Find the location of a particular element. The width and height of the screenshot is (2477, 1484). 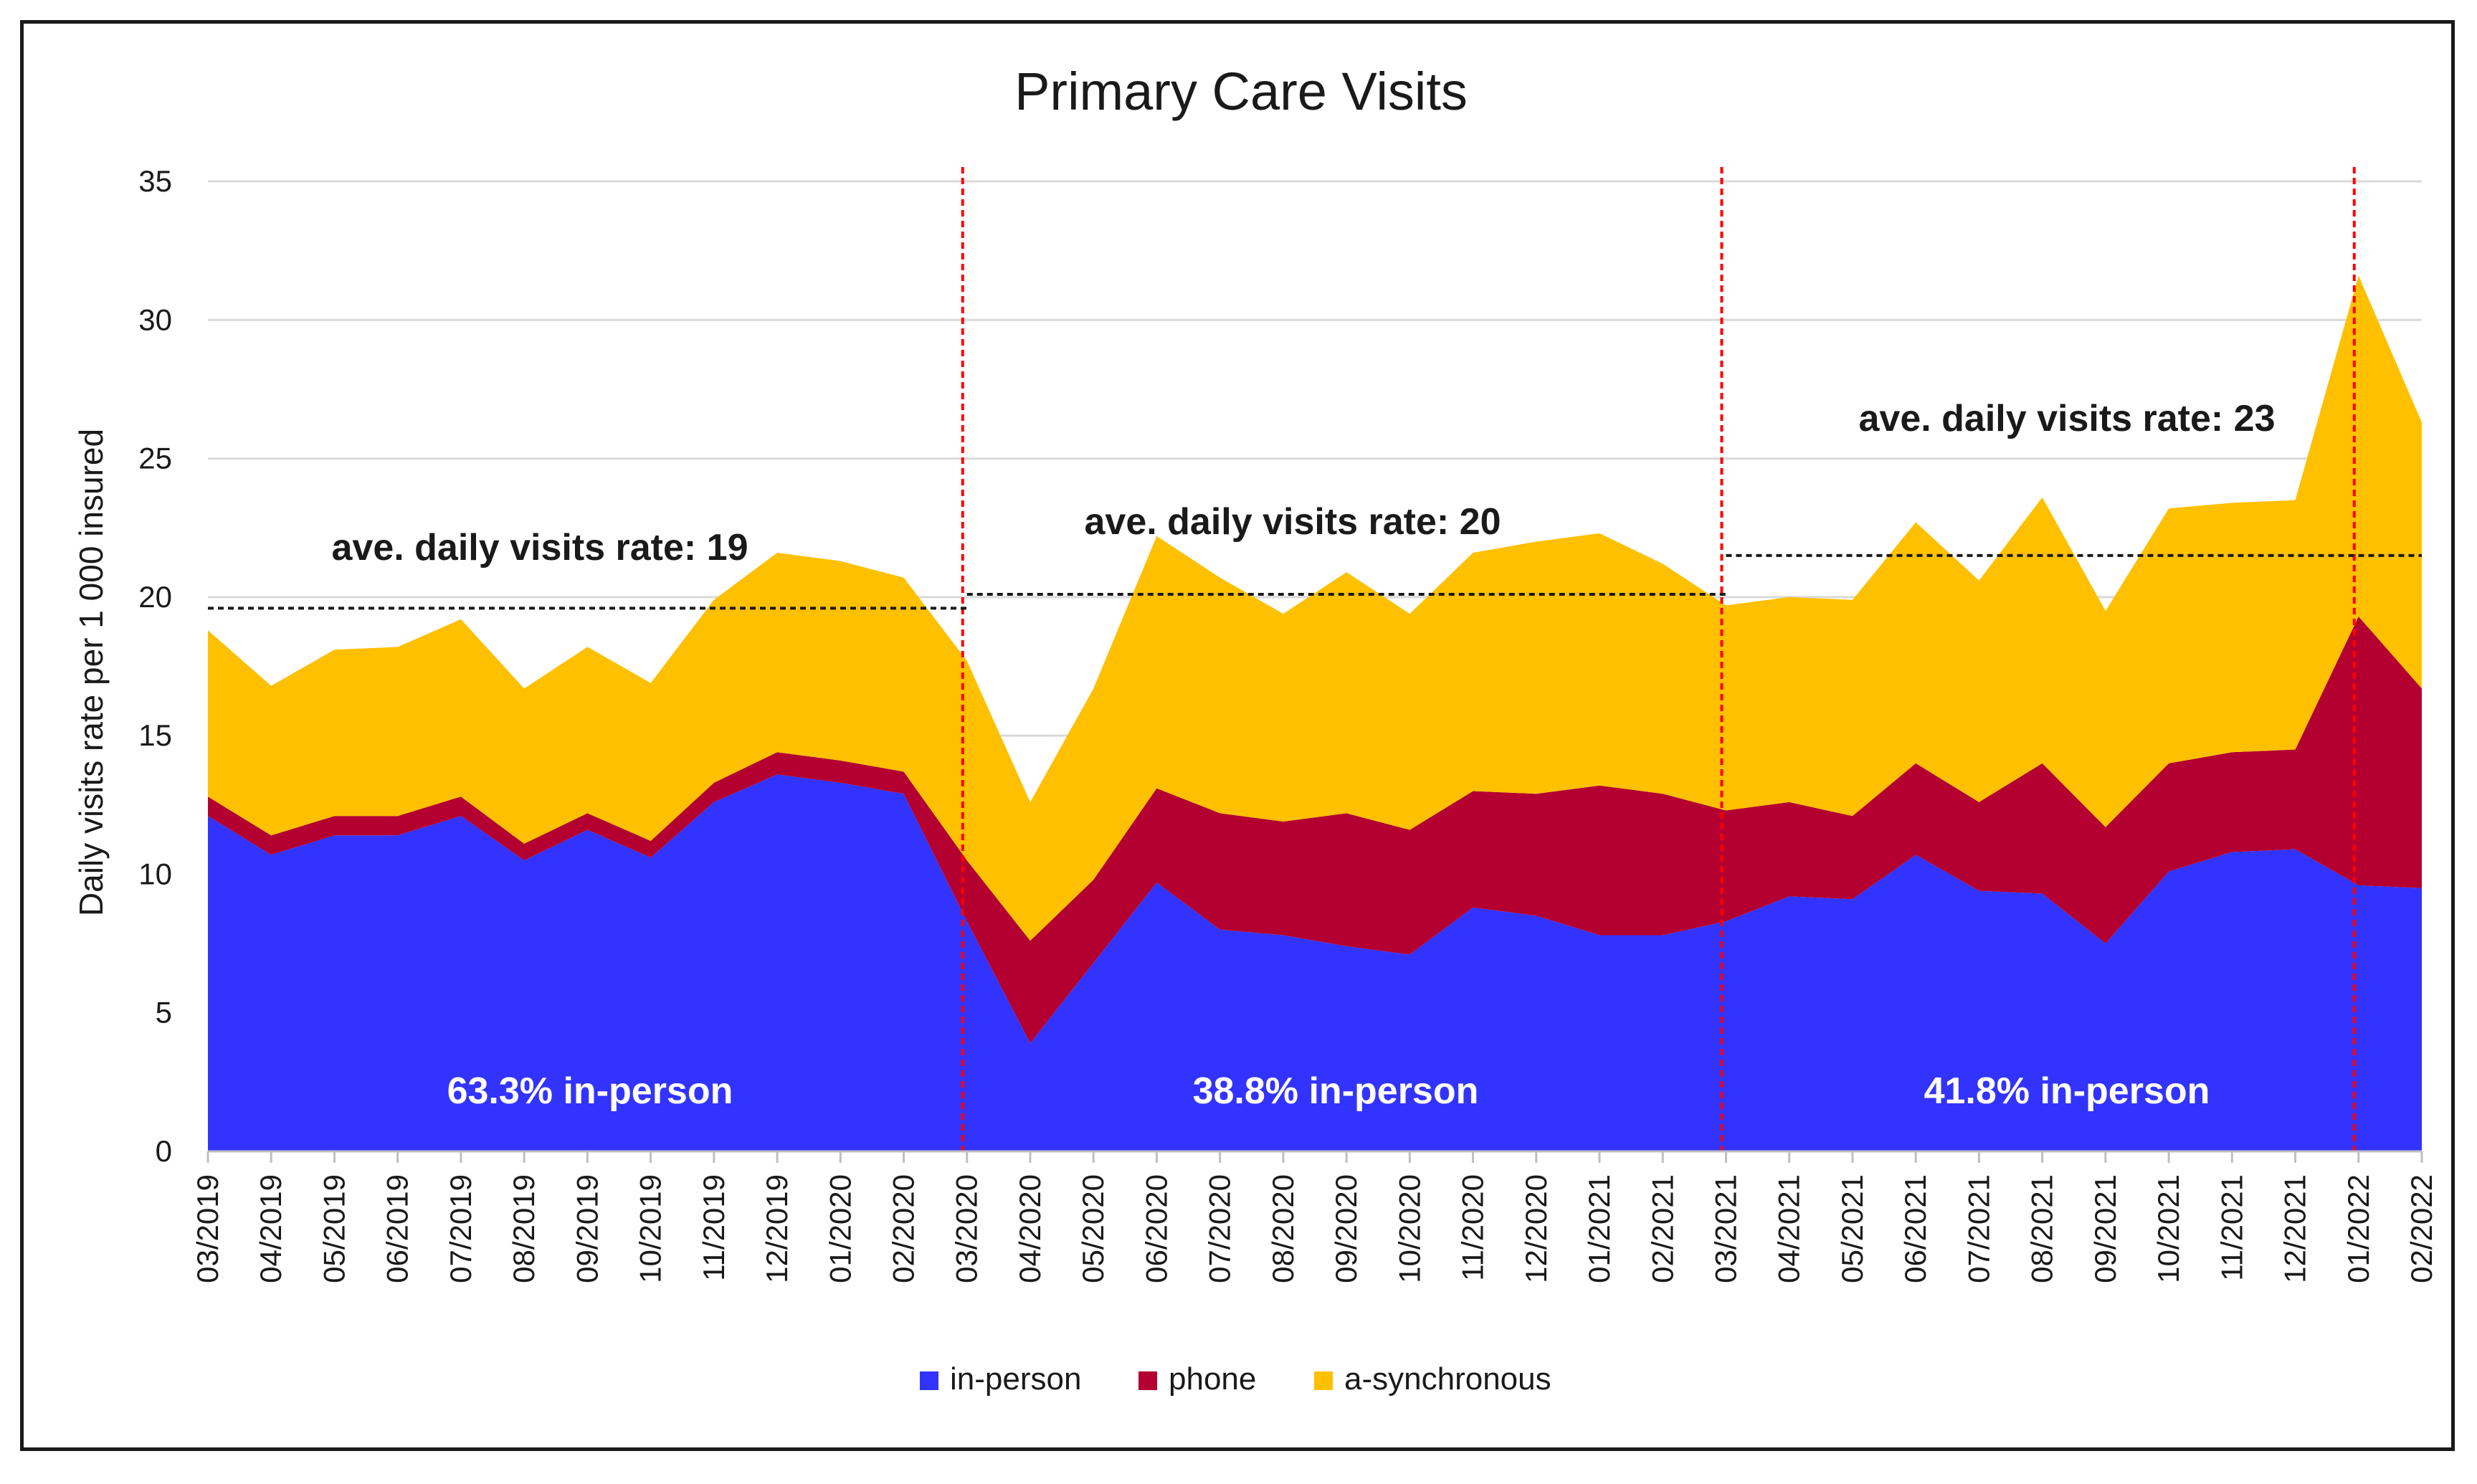

x-tick-label: 12/2020 is located at coordinates (1536, 1228).